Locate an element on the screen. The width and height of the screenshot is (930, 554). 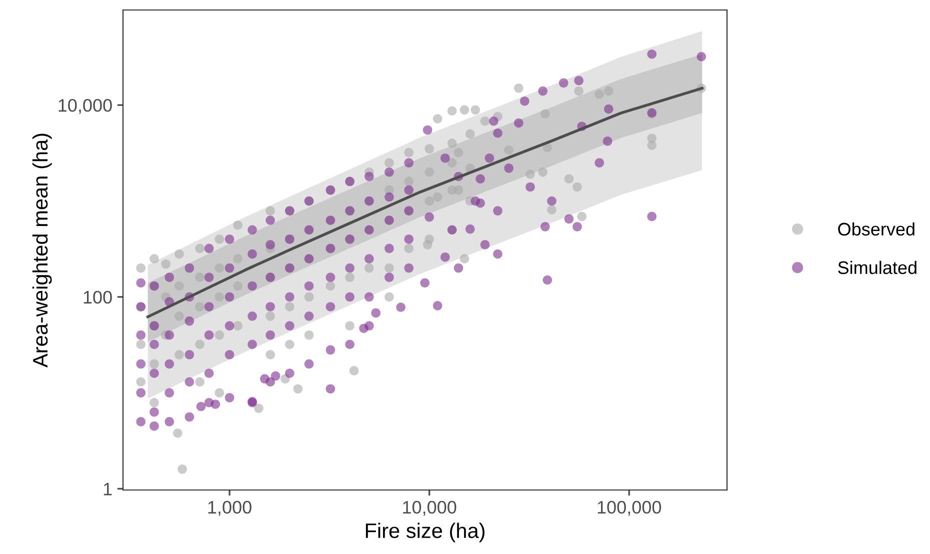
x-axis-title: Fire size (ha) is located at coordinates (425, 532).